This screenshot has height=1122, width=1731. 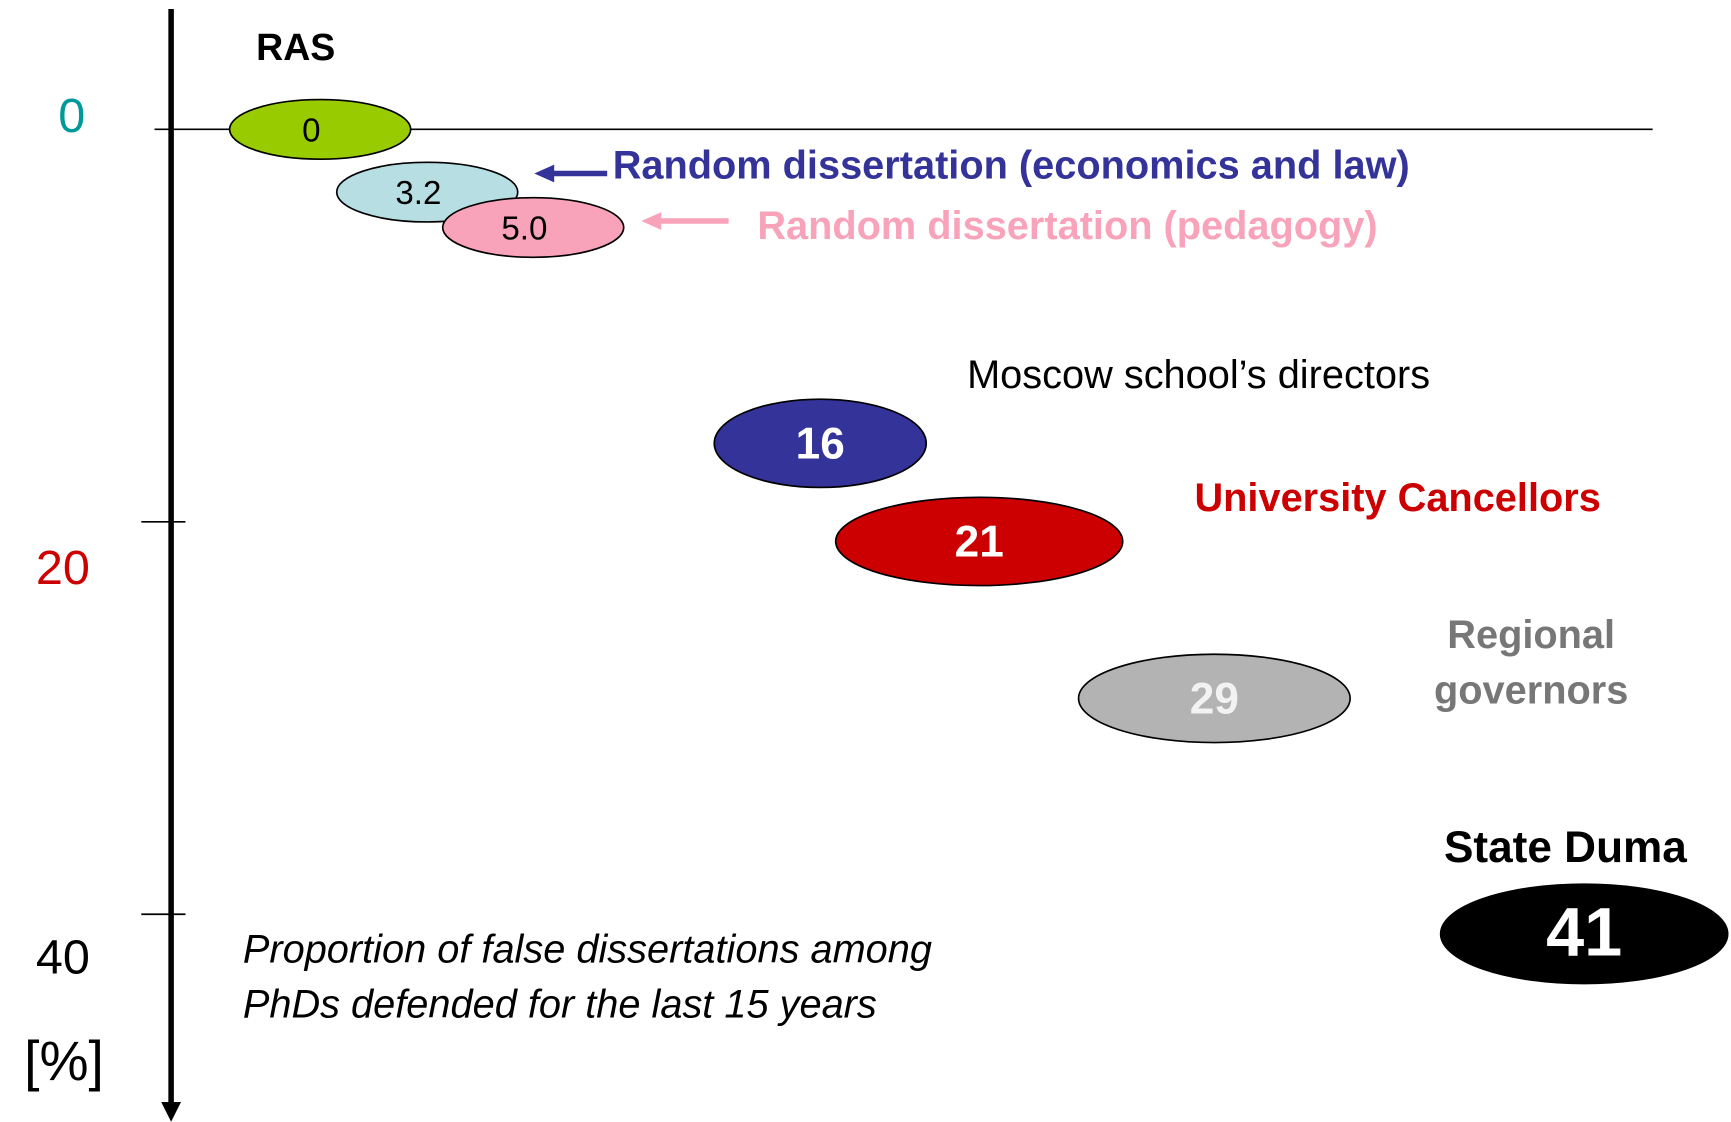 I want to click on axis-arrow, so click(x=171, y=1111).